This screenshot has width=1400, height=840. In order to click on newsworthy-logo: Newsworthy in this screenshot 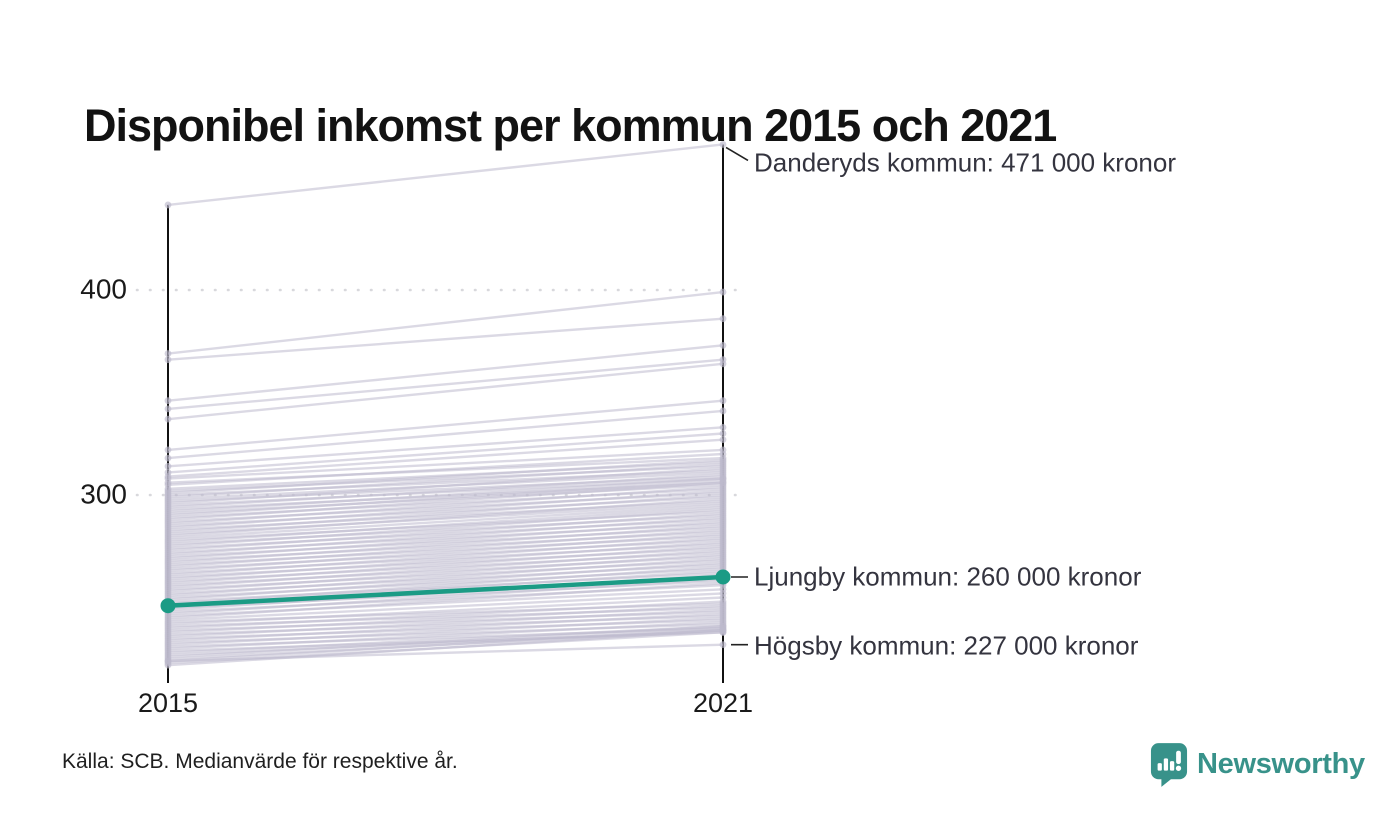, I will do `click(1257, 764)`.